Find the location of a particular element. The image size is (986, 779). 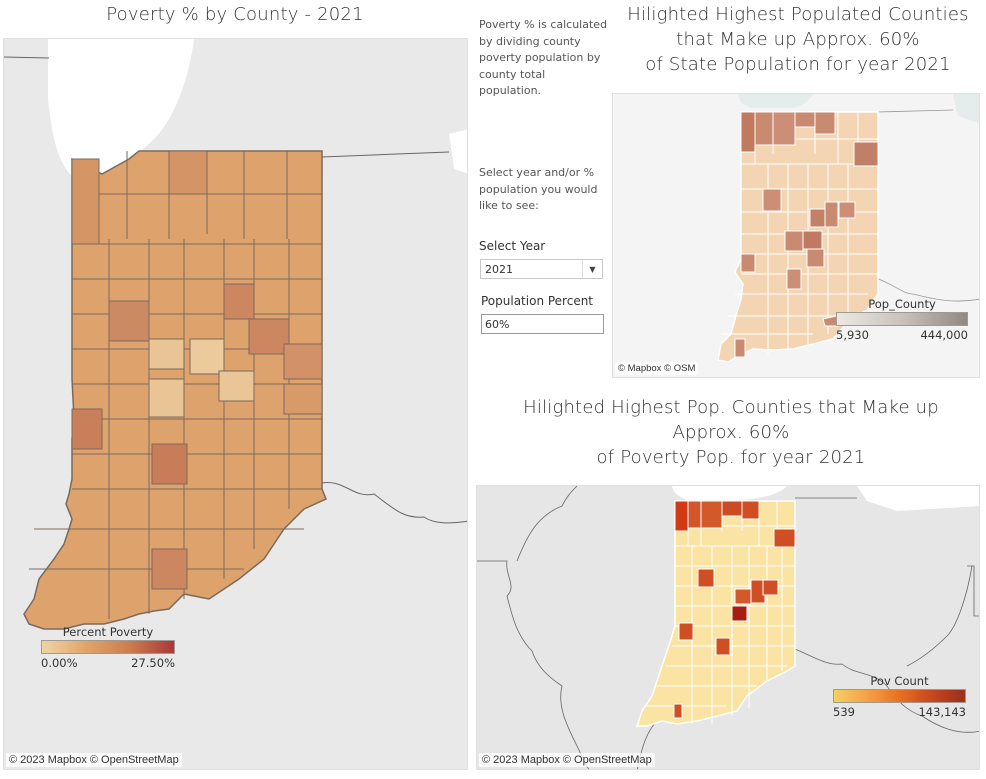

select-year-label: Select Year is located at coordinates (512, 246).